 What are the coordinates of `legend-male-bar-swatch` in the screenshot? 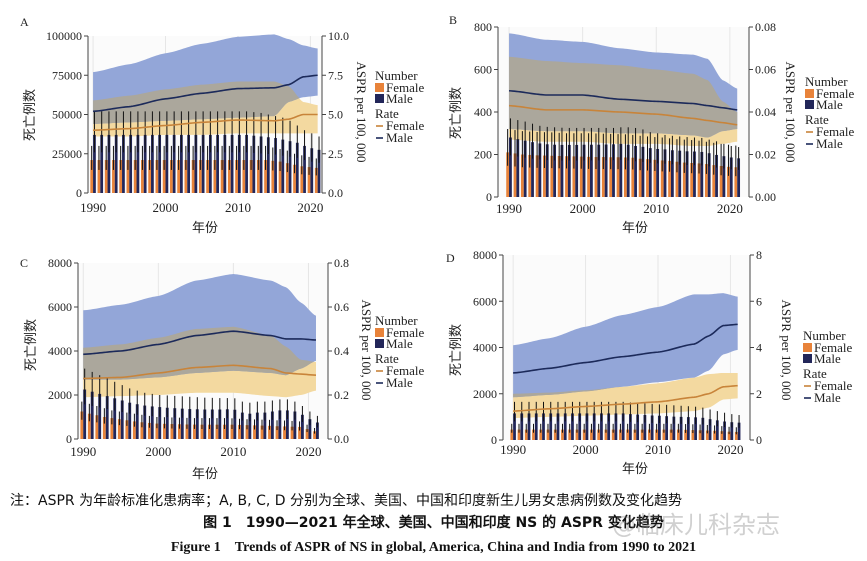 It's located at (379, 343).